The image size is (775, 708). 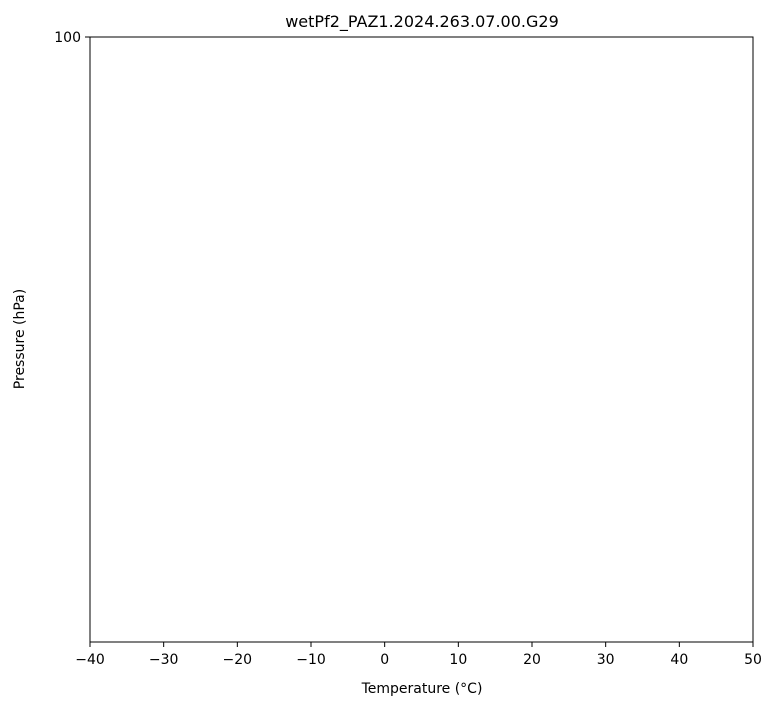 I want to click on x-tick-label: 40, so click(x=679, y=660).